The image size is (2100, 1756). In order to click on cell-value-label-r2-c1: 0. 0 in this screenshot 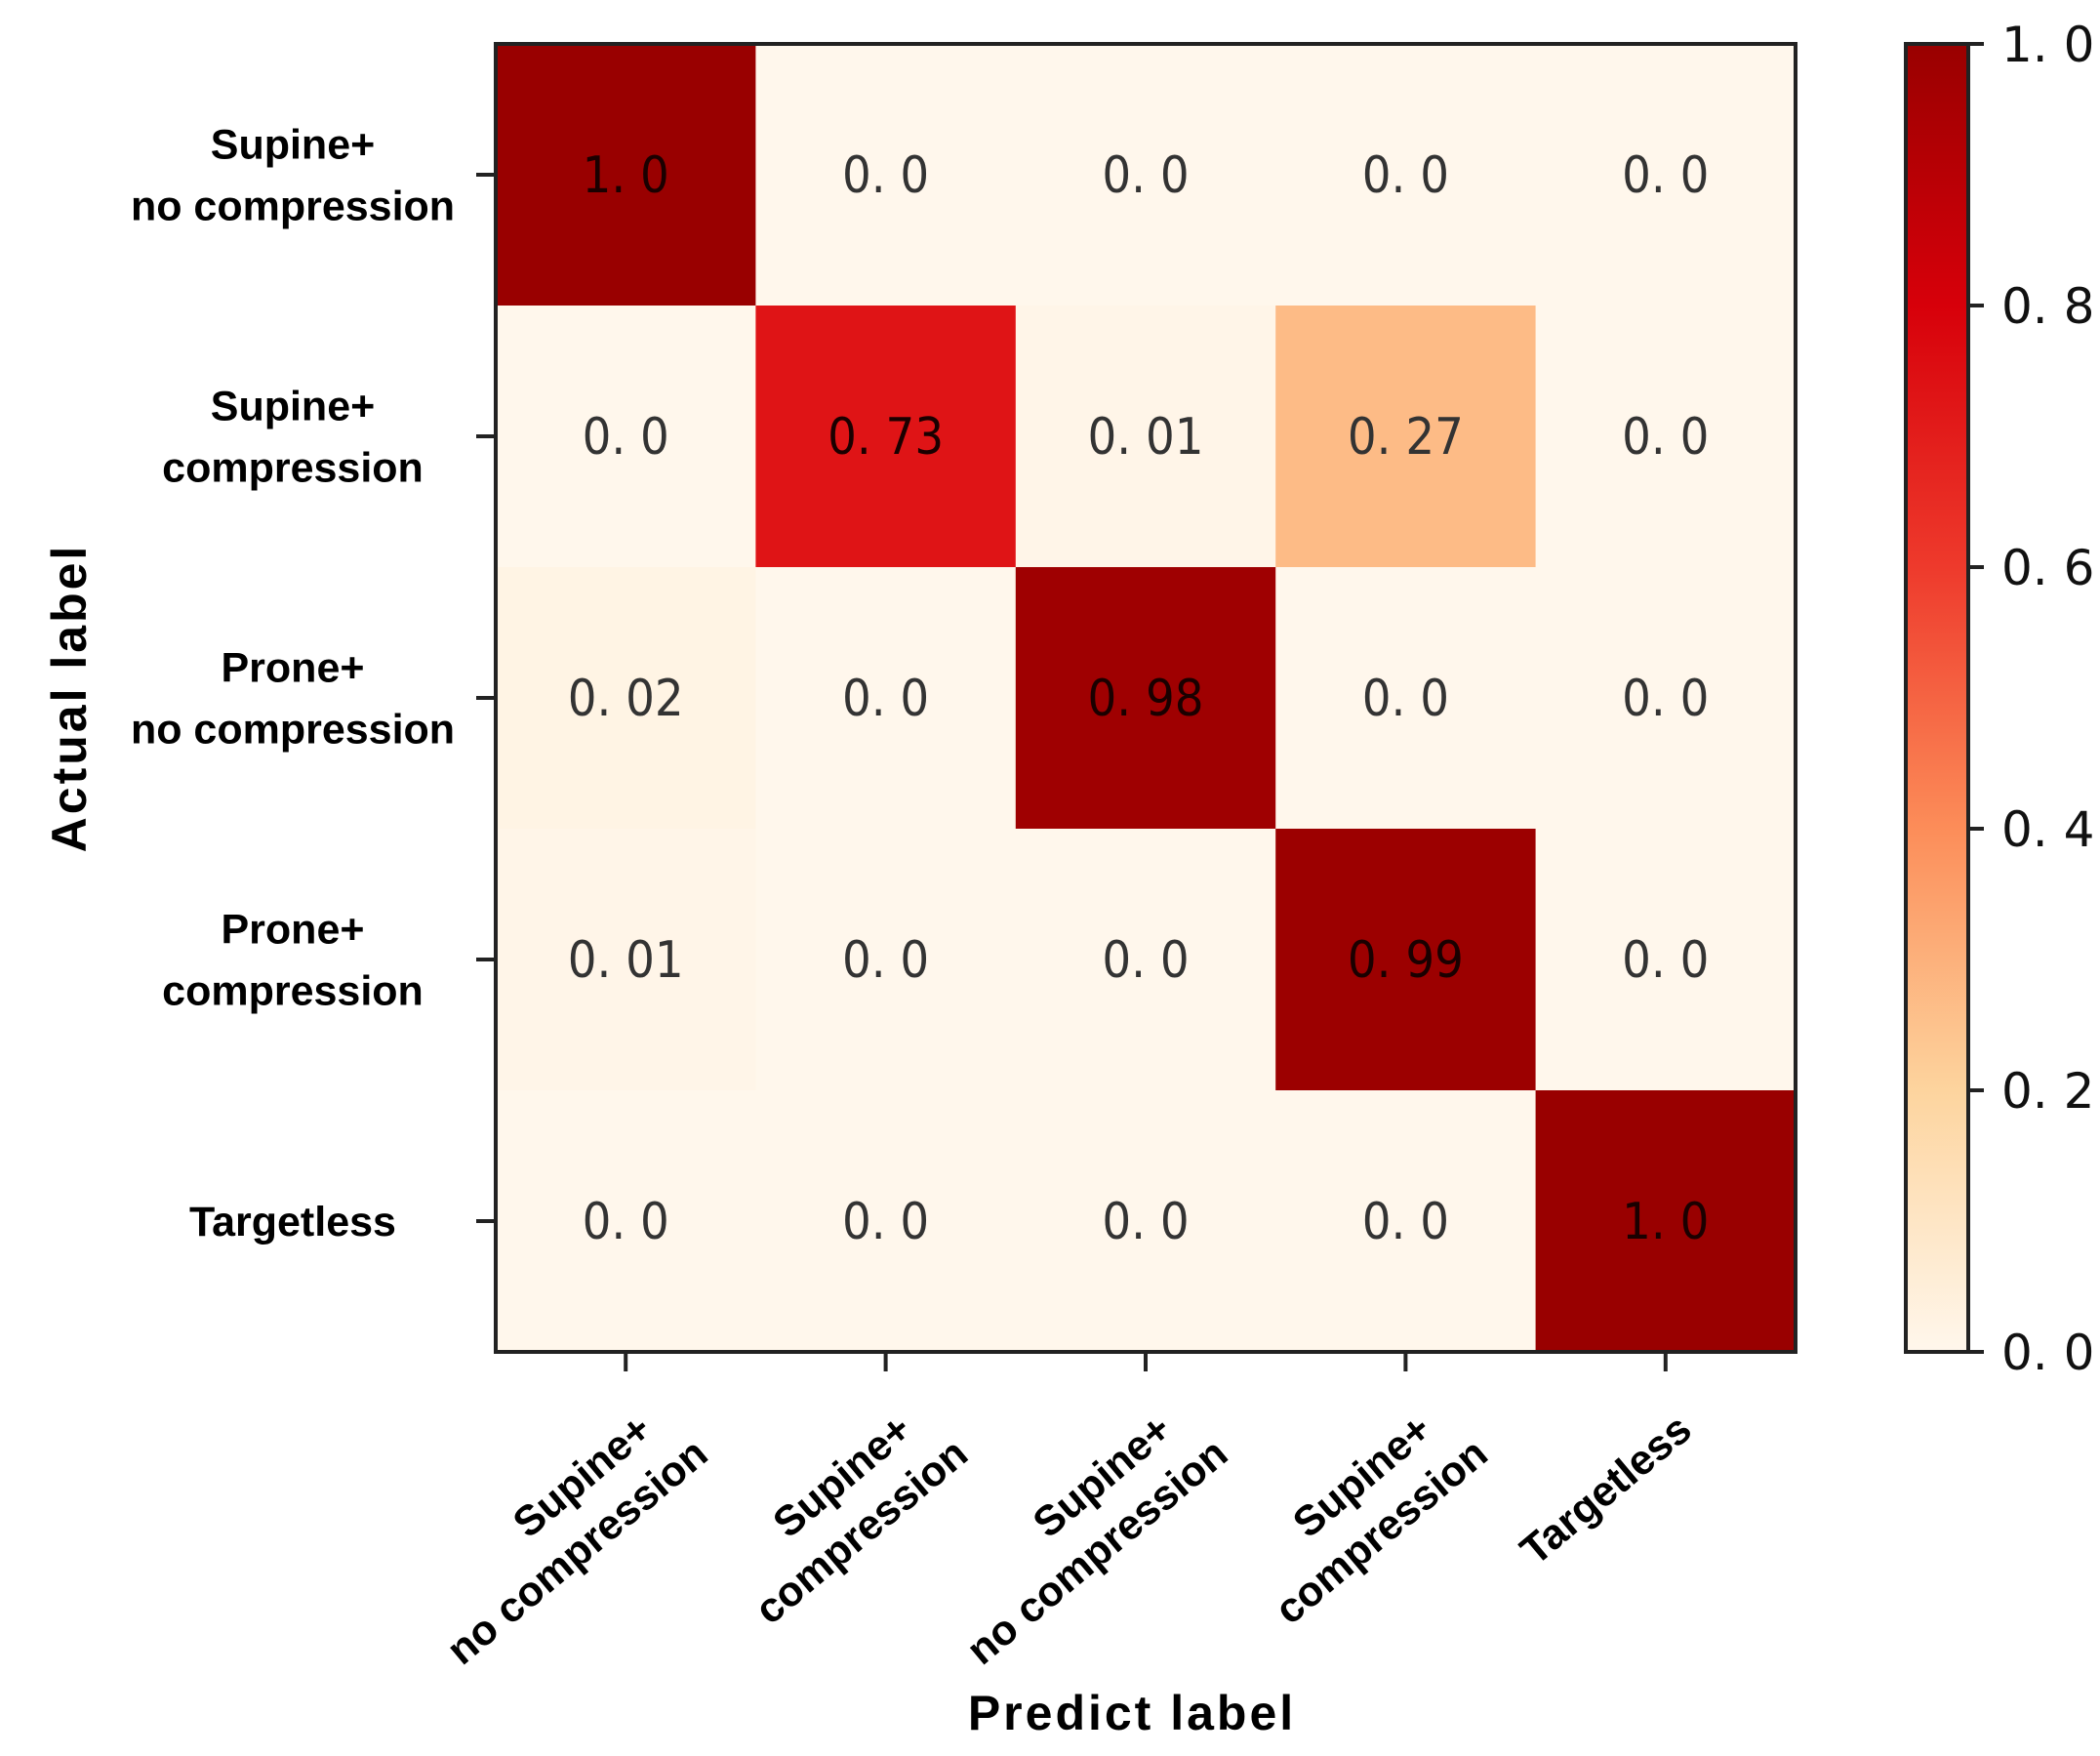, I will do `click(885, 699)`.